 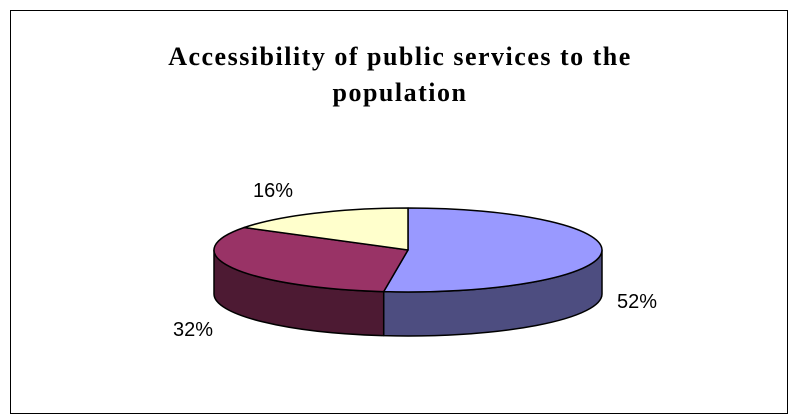 What do you see at coordinates (400, 56) in the screenshot?
I see `chart-title-line-1: Accessibility of public services to the` at bounding box center [400, 56].